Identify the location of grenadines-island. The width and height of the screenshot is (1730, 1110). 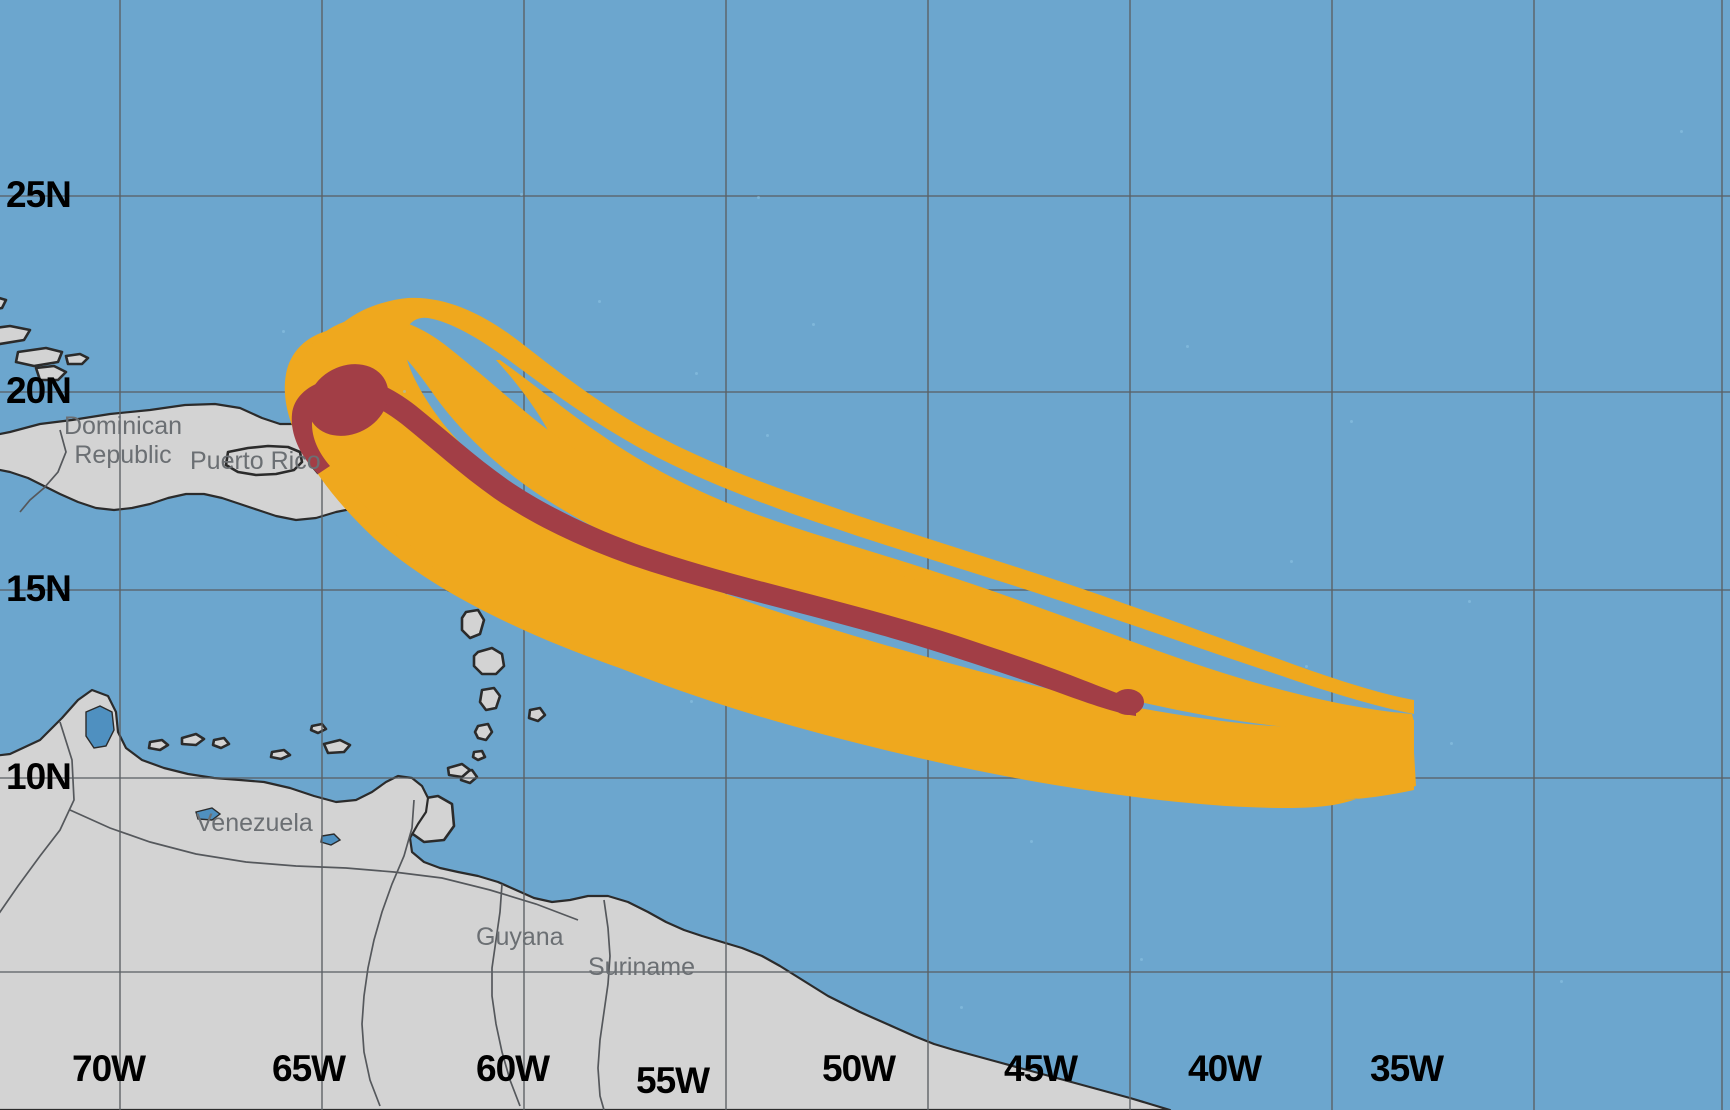
(479, 755).